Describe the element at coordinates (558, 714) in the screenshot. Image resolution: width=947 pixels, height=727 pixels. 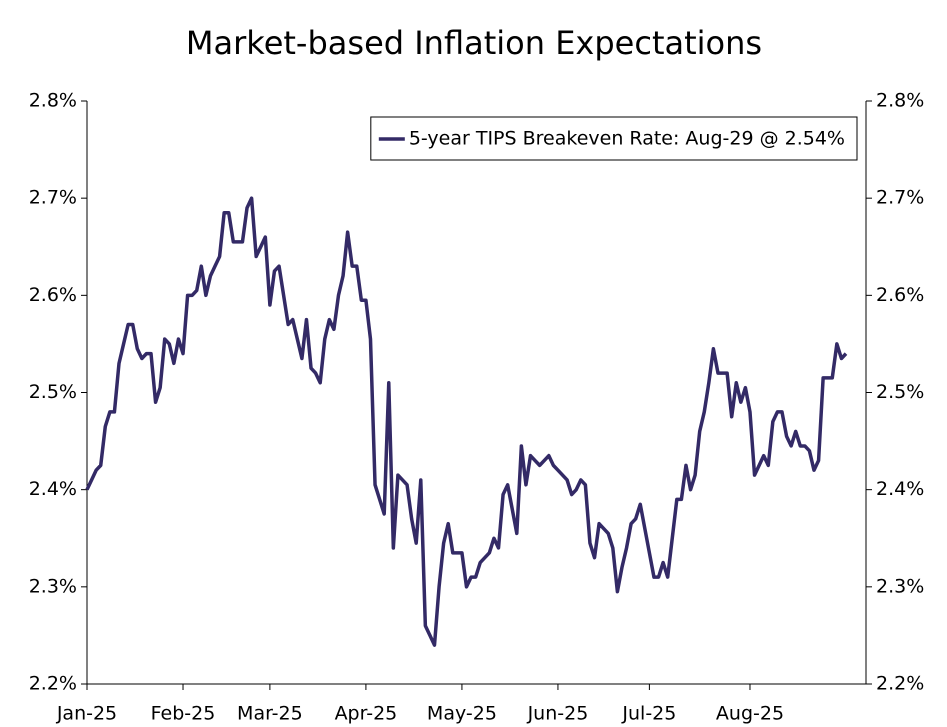
I see `x-tick-label: Jun-25` at that location.